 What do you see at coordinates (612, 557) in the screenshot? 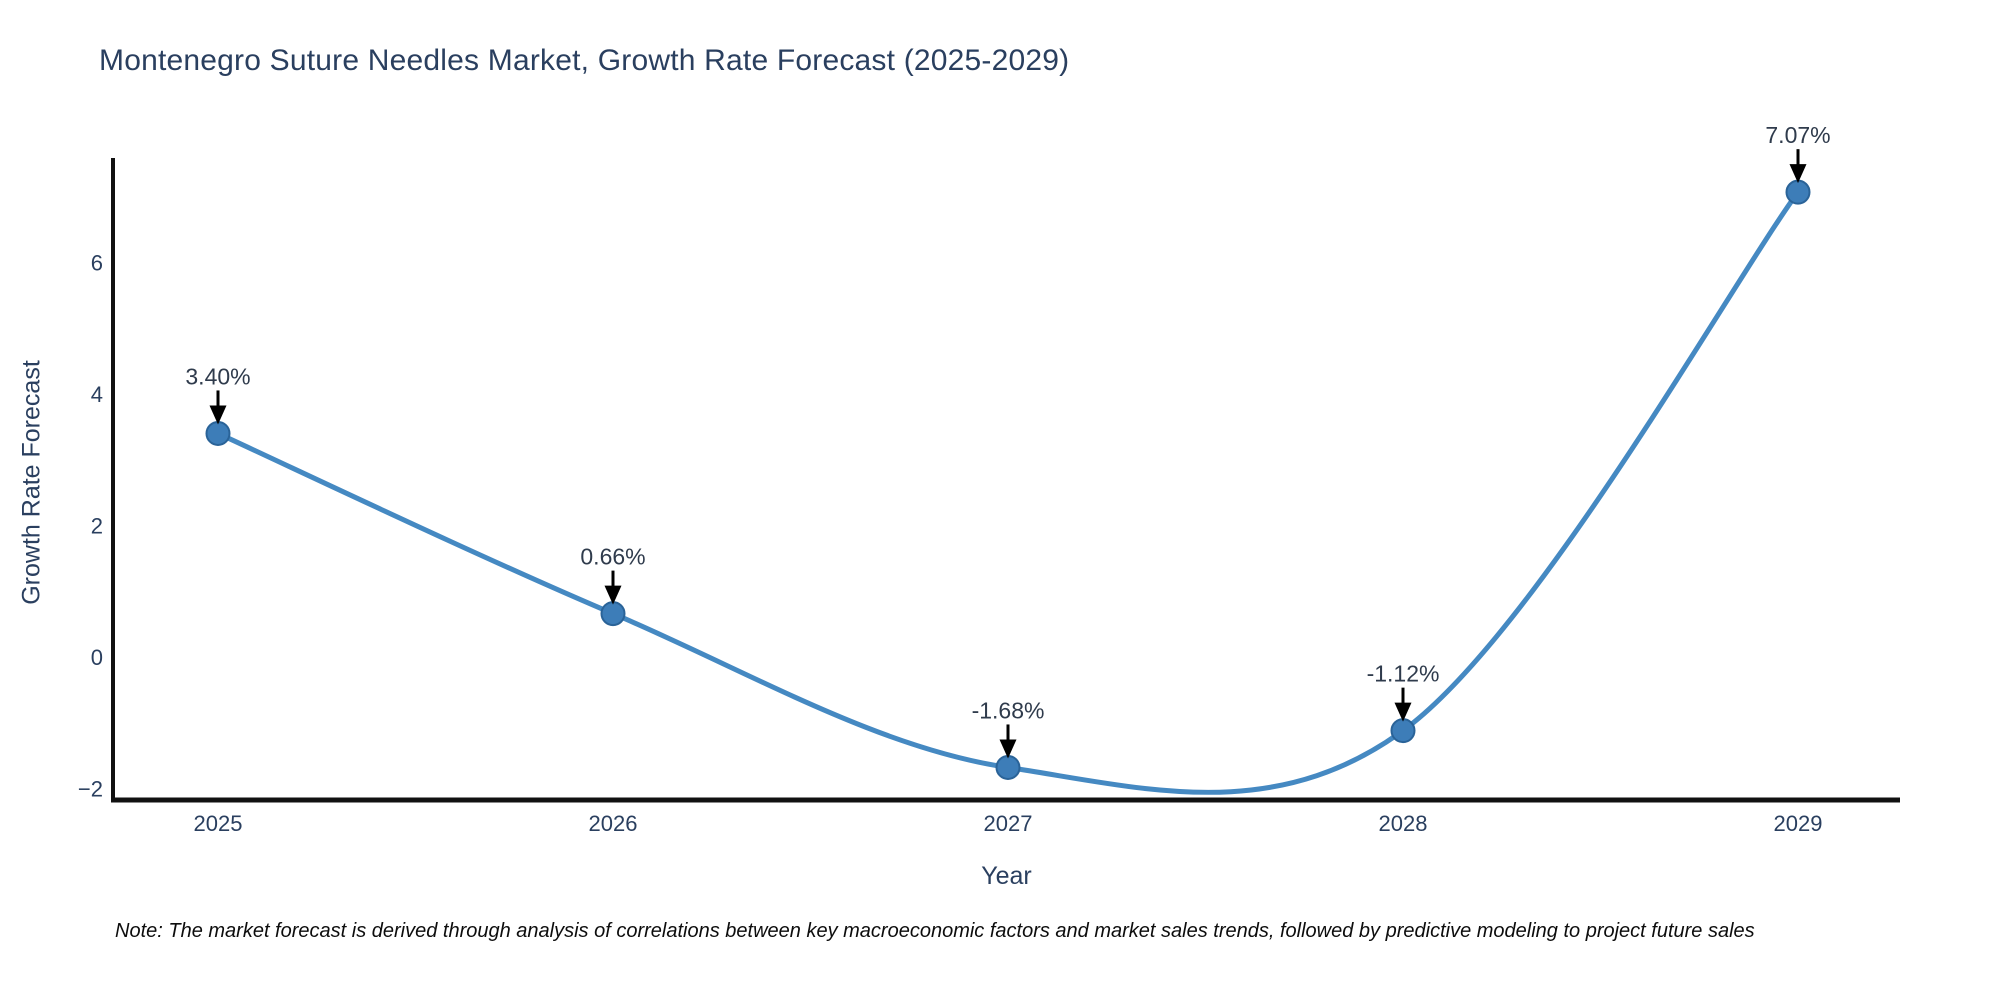
I see `data-point-label: 0.66%` at bounding box center [612, 557].